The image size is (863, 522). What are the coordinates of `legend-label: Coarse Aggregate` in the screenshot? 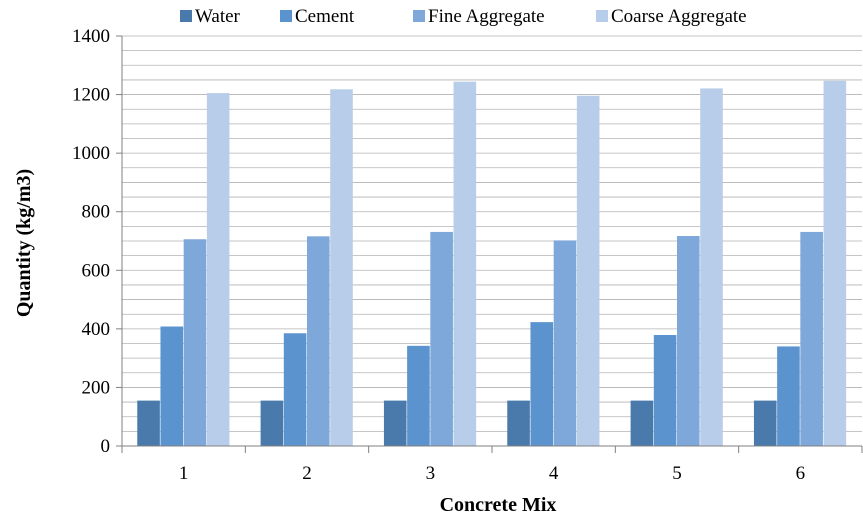 It's located at (679, 16).